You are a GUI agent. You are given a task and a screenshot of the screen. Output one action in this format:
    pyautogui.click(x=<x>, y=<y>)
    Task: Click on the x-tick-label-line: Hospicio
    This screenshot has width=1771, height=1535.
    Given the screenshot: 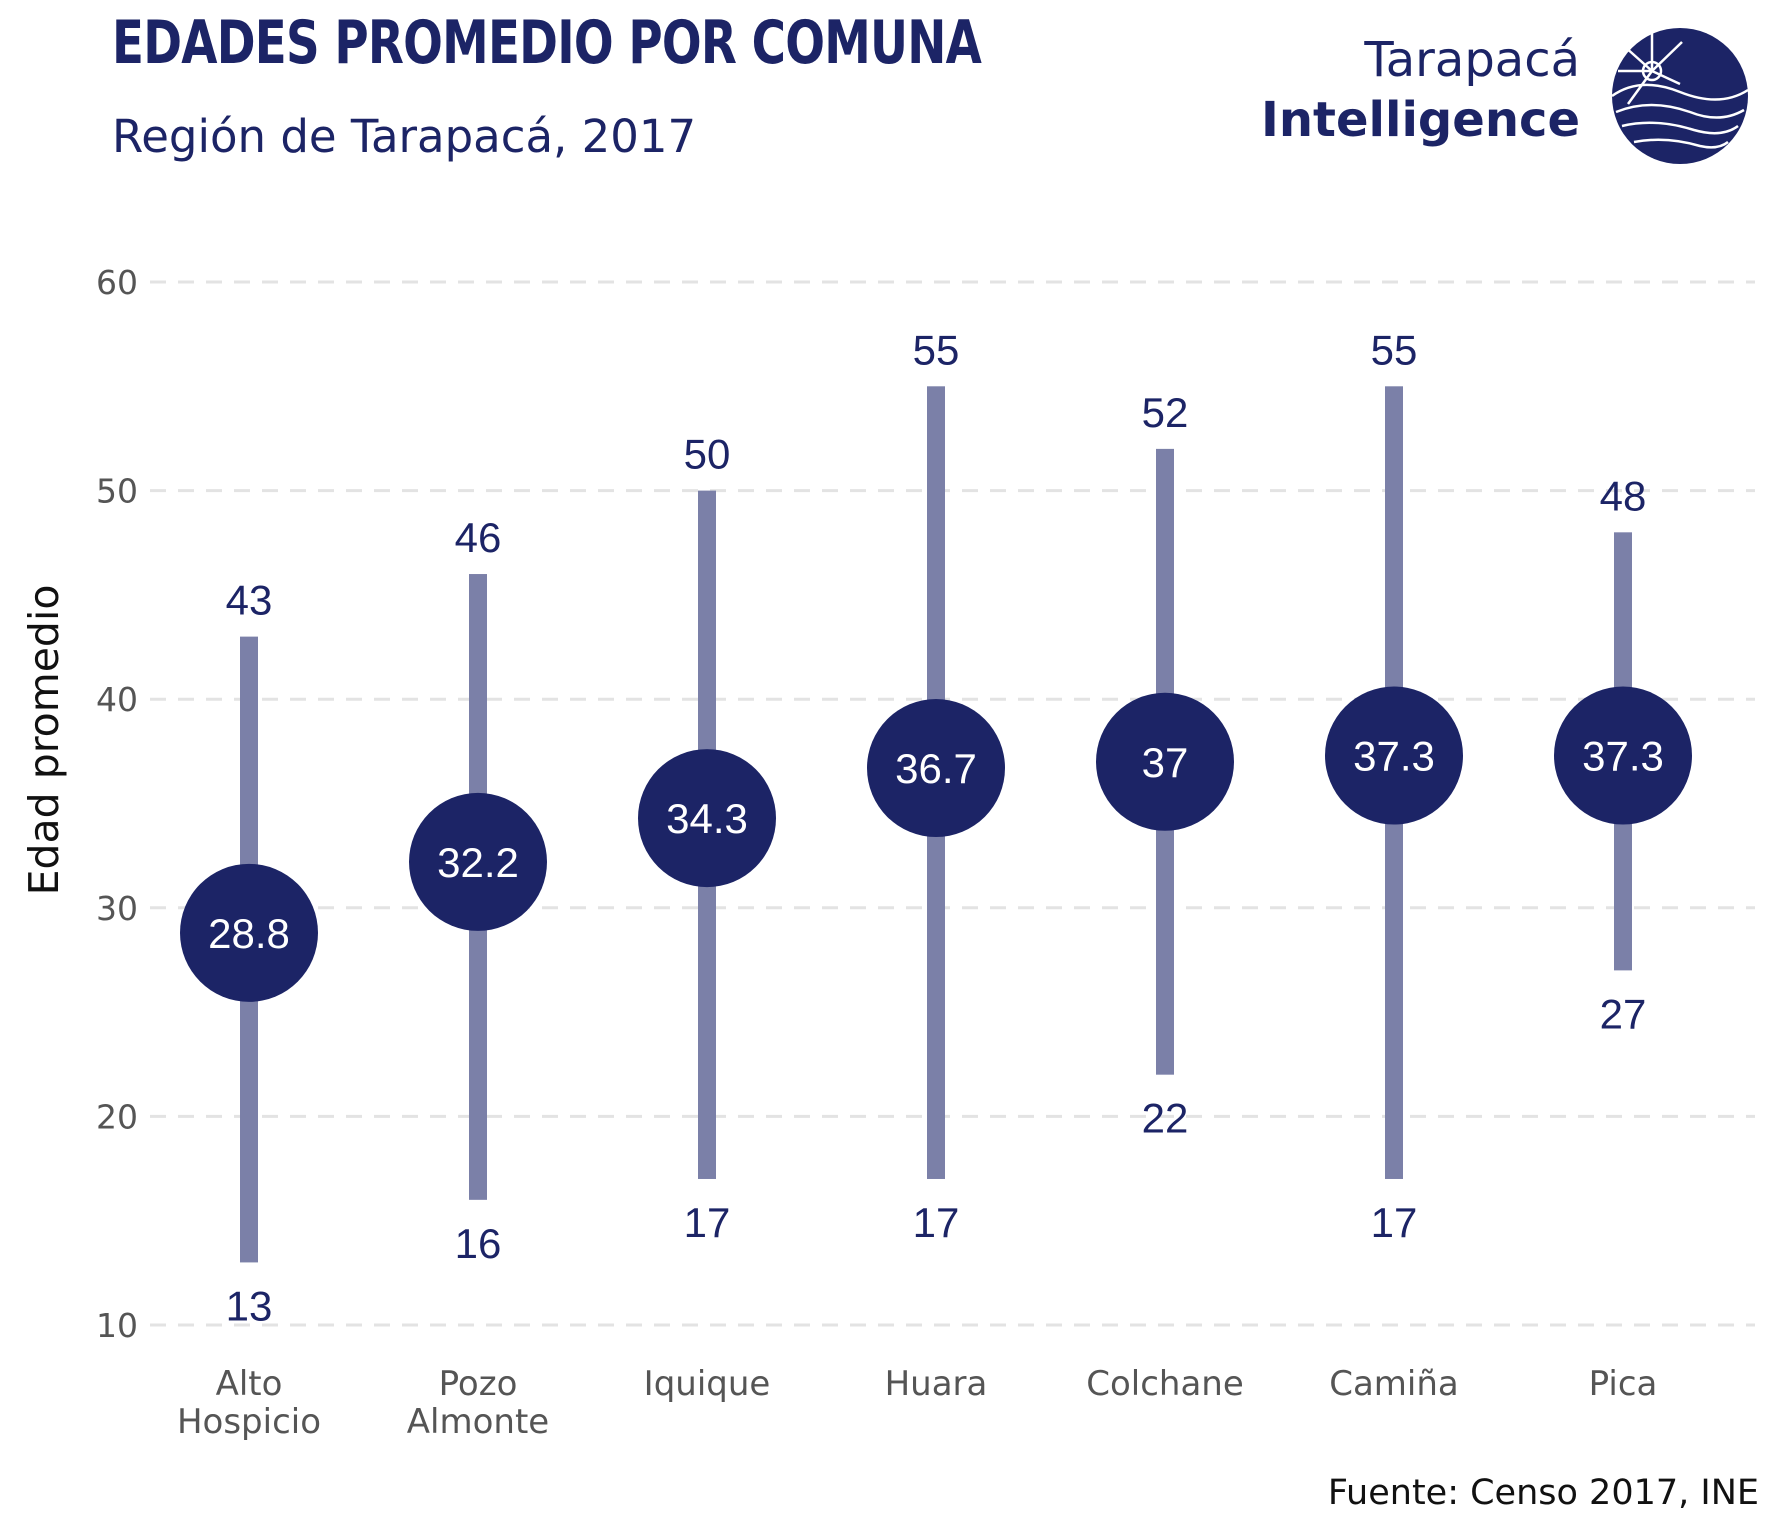 What is the action you would take?
    pyautogui.click(x=249, y=1422)
    